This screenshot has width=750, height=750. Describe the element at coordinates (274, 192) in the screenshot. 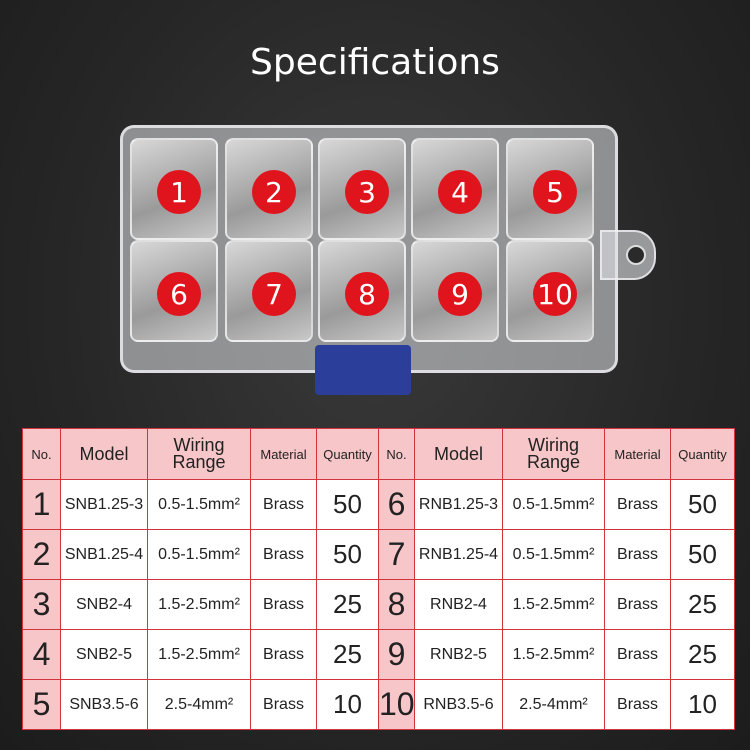

I see `compartment-number-marker: 2` at that location.